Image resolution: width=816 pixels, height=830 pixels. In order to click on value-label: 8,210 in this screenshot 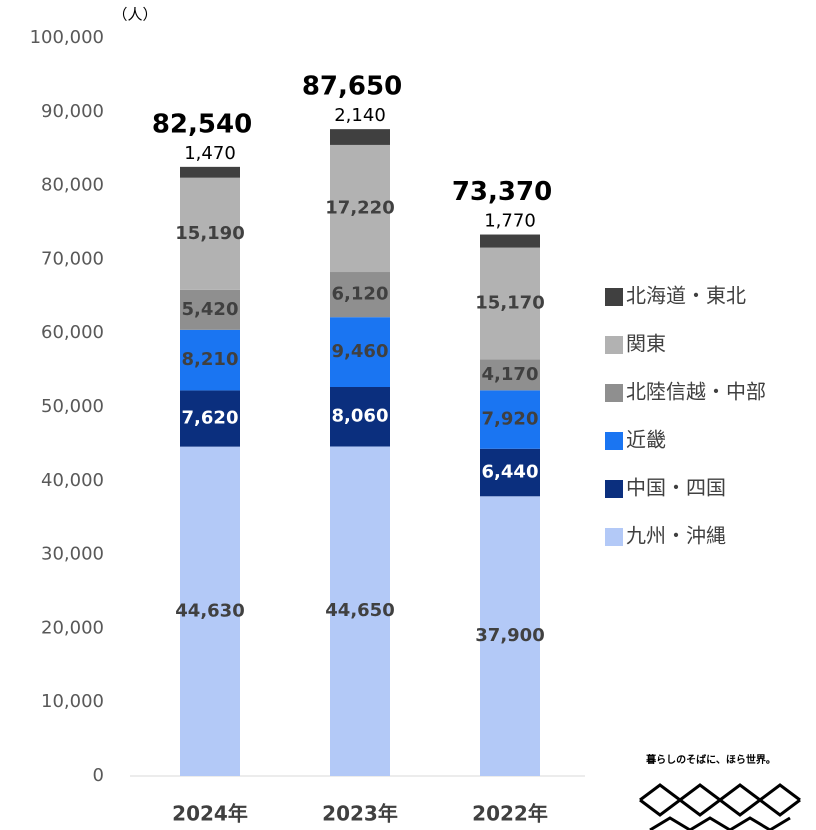, I will do `click(210, 359)`.